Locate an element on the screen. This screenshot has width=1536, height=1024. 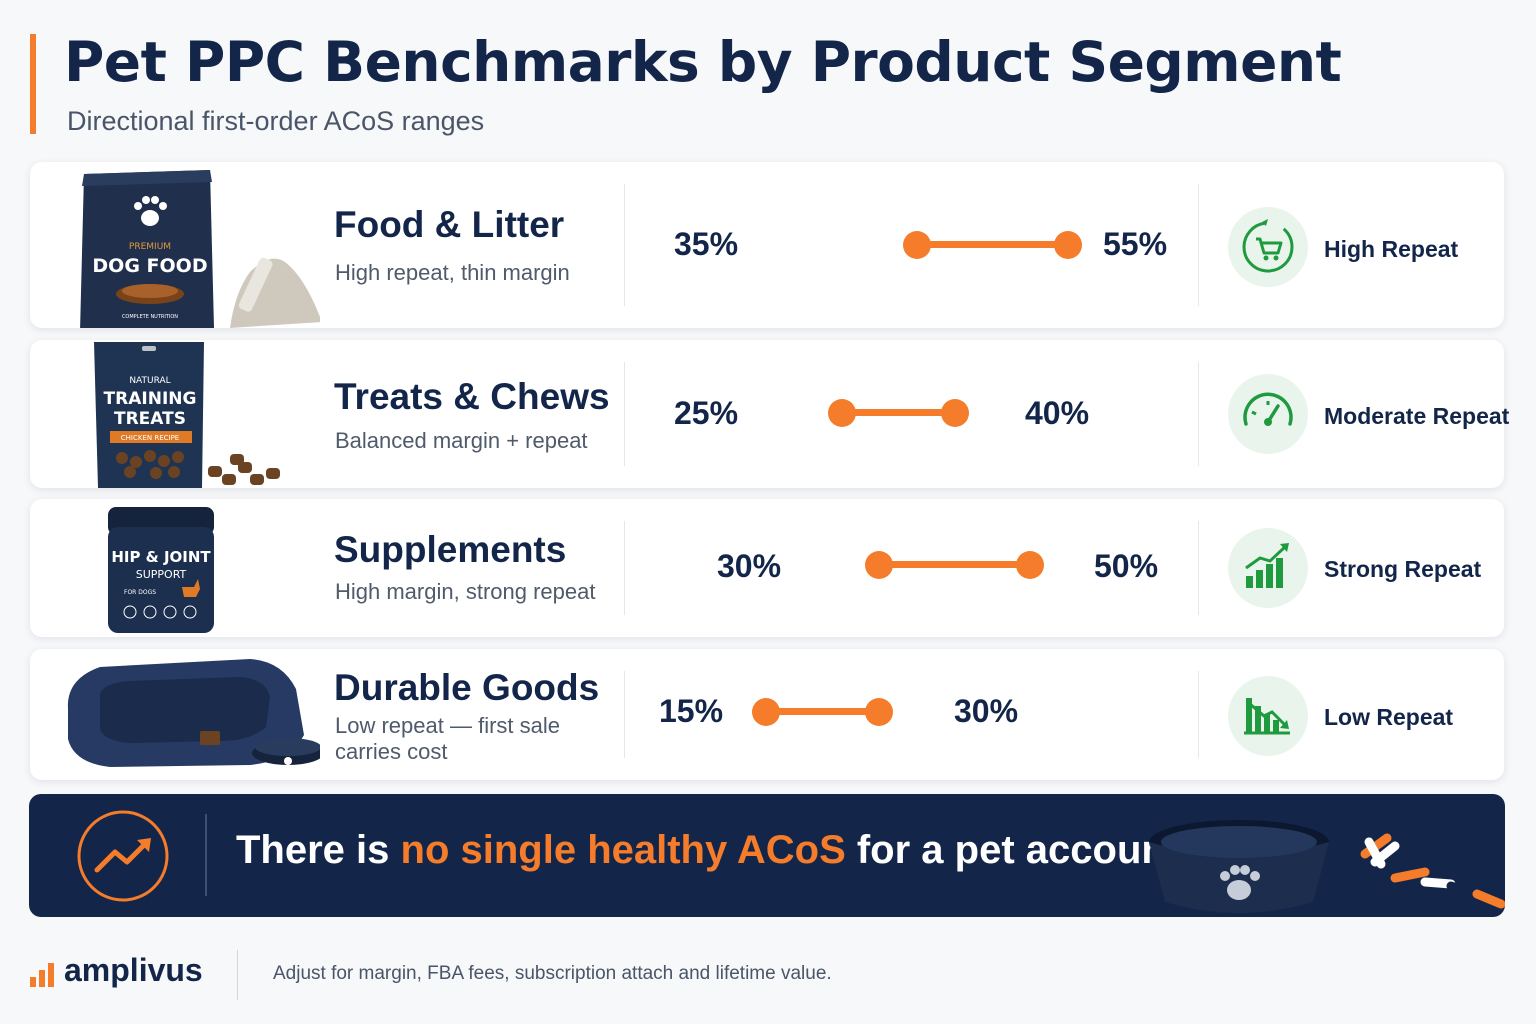
brand-name: amplivus is located at coordinates (133, 970).